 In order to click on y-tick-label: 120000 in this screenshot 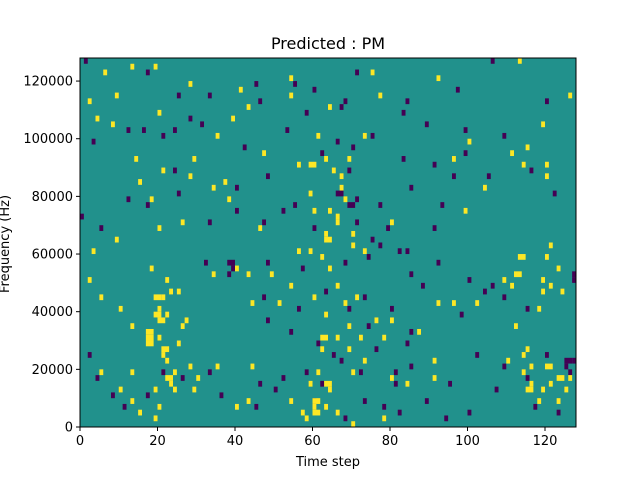, I will do `click(48, 82)`.